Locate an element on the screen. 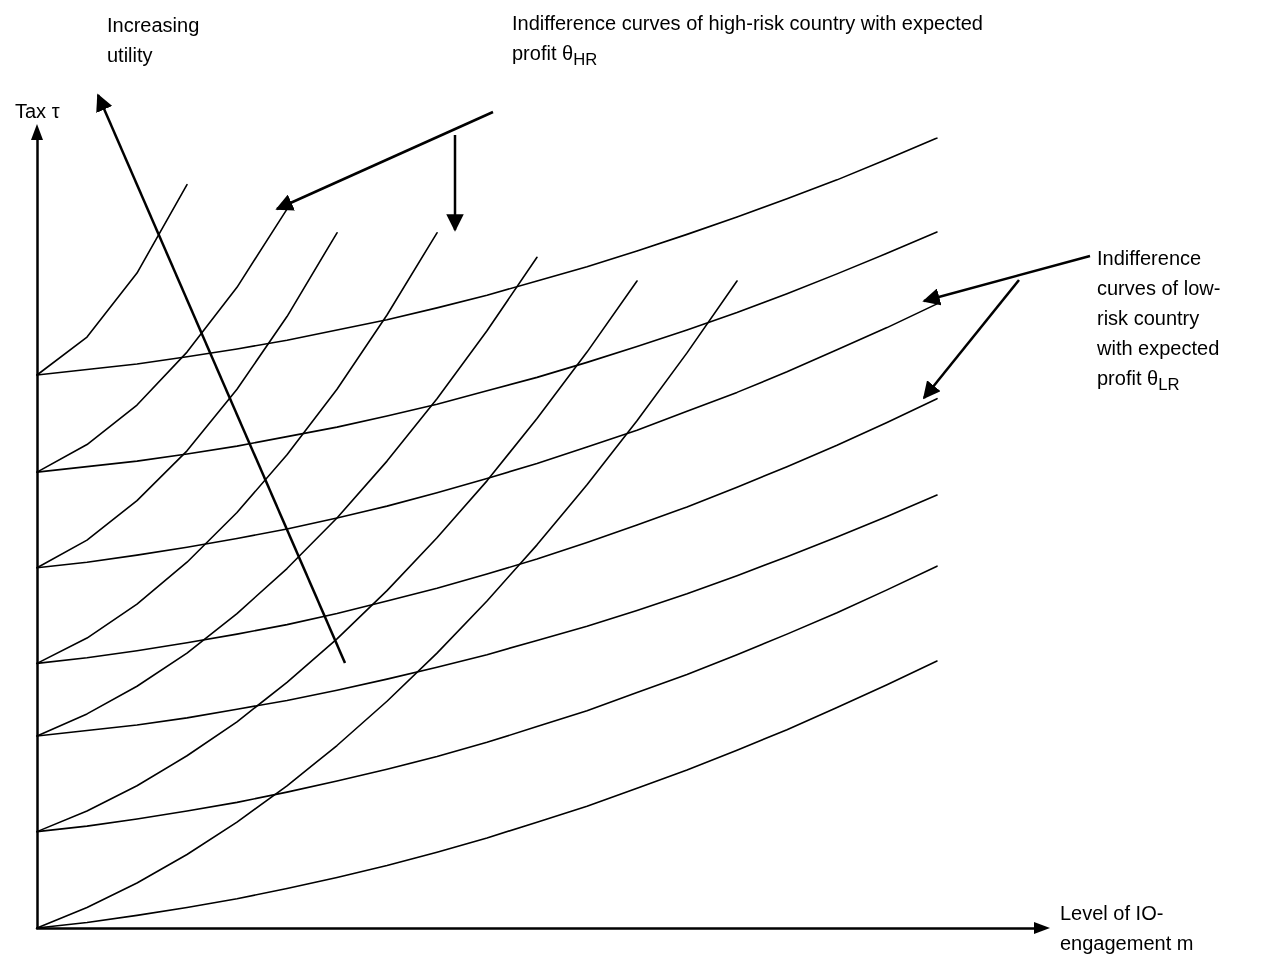 Image resolution: width=1270 pixels, height=958 pixels. y-axis-title: Tax τ is located at coordinates (37, 111).